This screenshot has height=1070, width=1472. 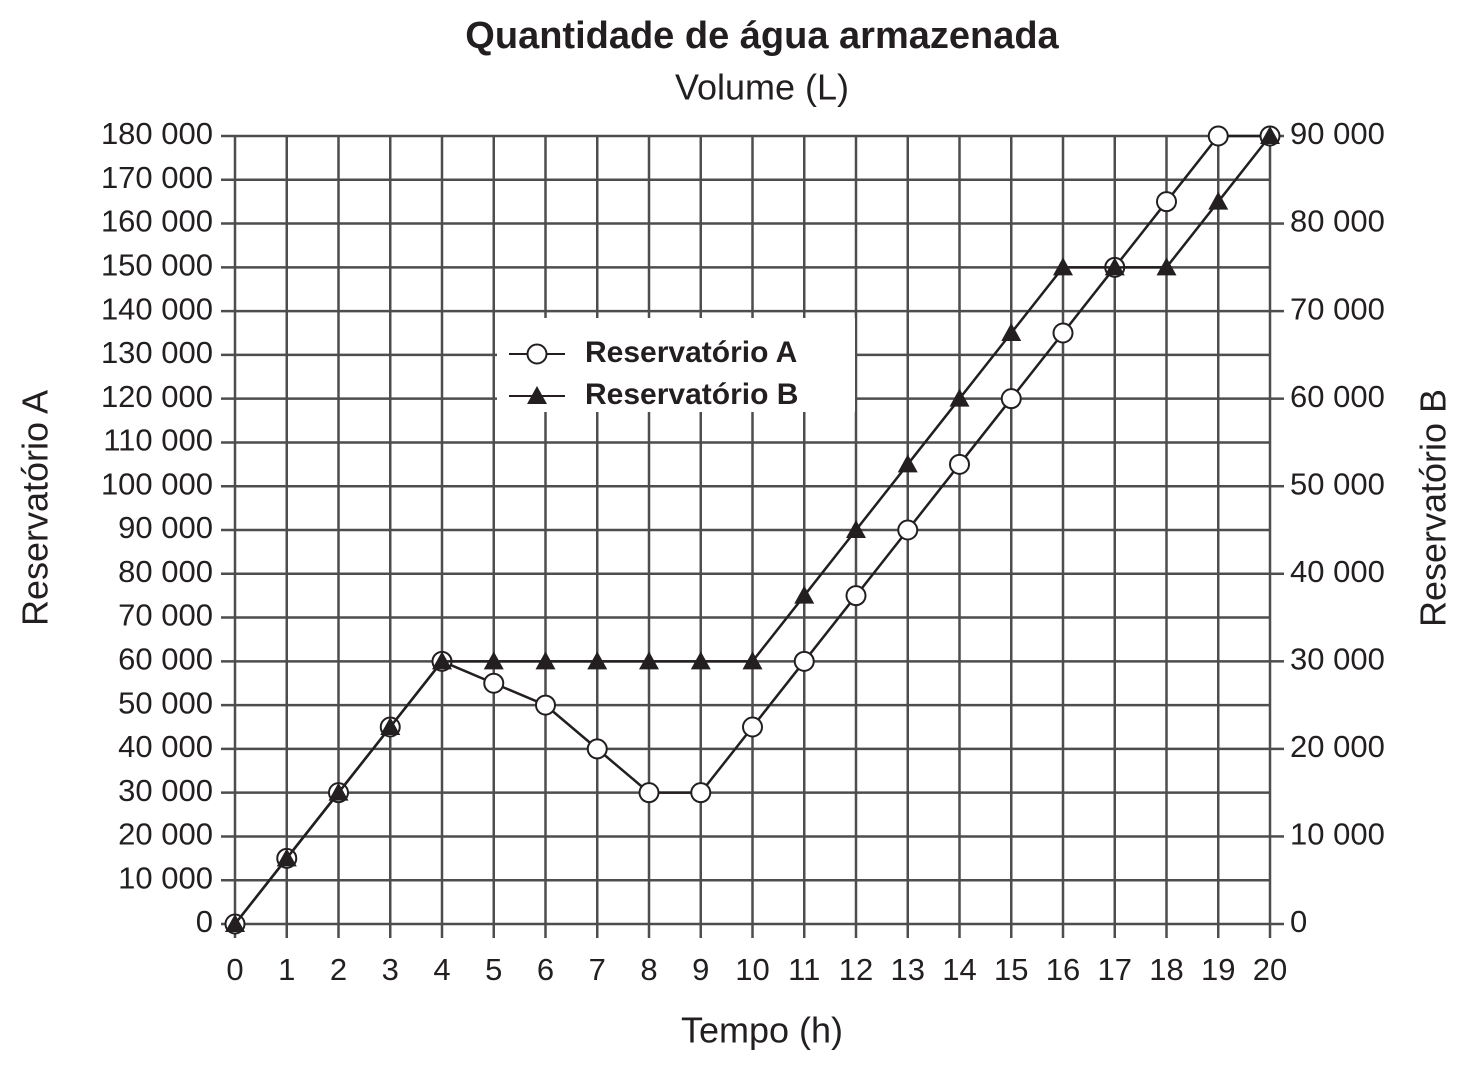 I want to click on chart-subtitle: Volume (L), so click(x=762, y=87).